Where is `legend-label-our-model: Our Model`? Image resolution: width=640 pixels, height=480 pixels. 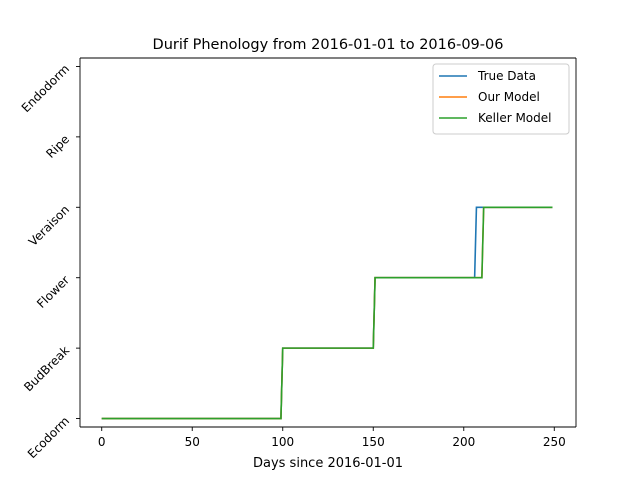 legend-label-our-model: Our Model is located at coordinates (509, 97).